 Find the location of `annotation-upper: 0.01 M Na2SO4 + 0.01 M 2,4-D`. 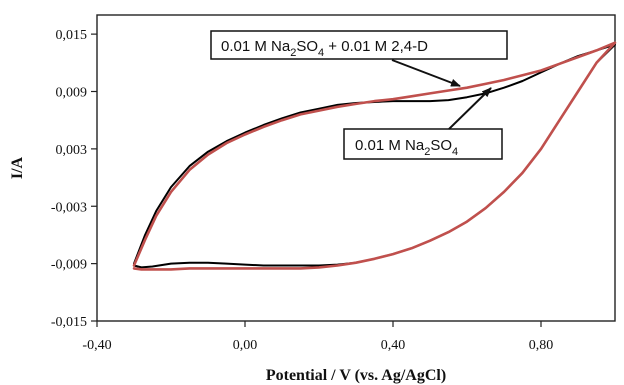

annotation-upper: 0.01 M Na2SO4 + 0.01 M 2,4-D is located at coordinates (359, 58).